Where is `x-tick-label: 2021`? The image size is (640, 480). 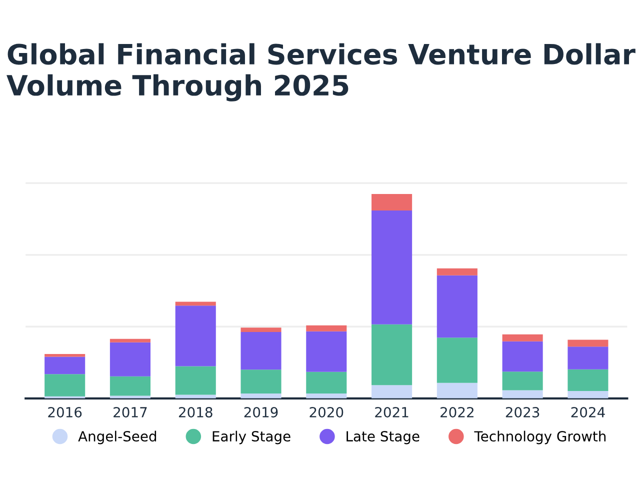
x-tick-label: 2021 is located at coordinates (391, 412).